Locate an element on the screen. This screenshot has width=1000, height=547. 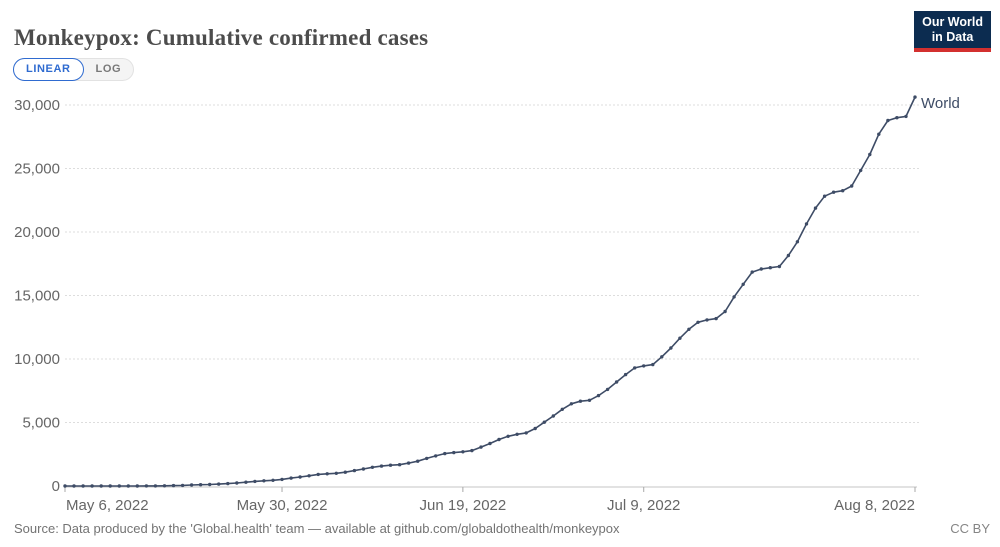
x-tick-label: May 30, 2022 is located at coordinates (282, 505).